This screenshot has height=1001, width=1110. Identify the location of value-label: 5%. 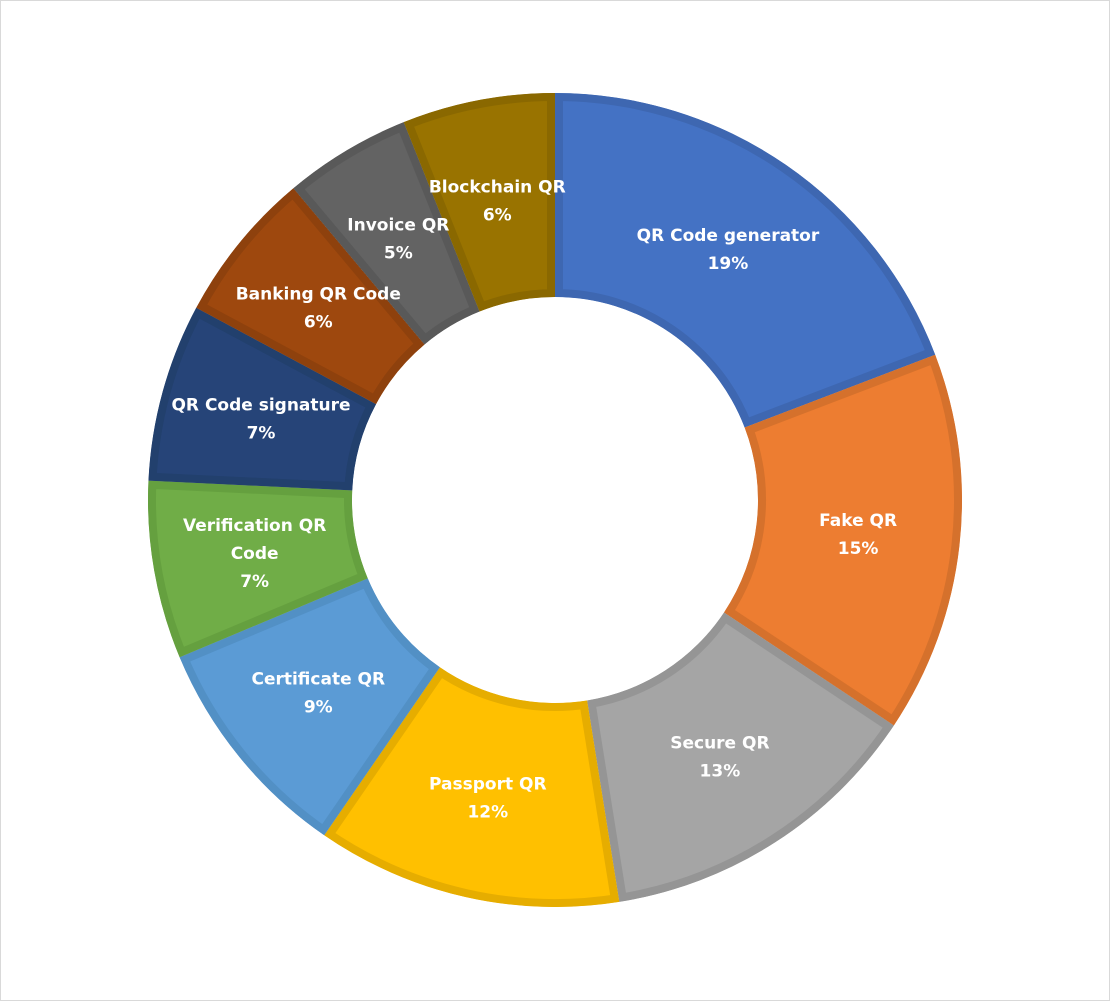
(398, 253).